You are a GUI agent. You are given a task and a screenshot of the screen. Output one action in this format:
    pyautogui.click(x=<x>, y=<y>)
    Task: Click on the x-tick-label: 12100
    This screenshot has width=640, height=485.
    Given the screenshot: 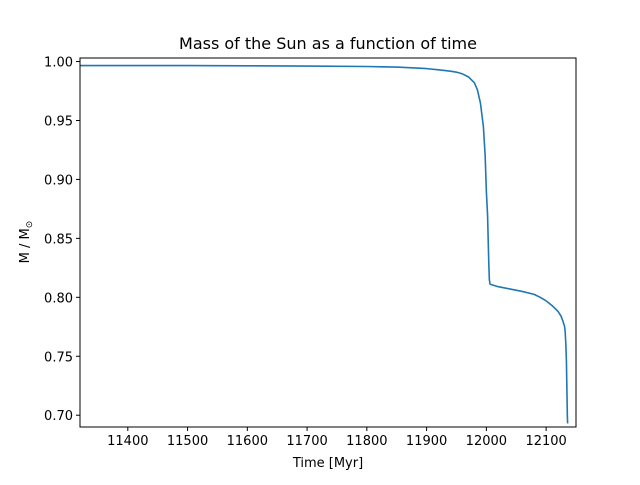 What is the action you would take?
    pyautogui.click(x=545, y=441)
    